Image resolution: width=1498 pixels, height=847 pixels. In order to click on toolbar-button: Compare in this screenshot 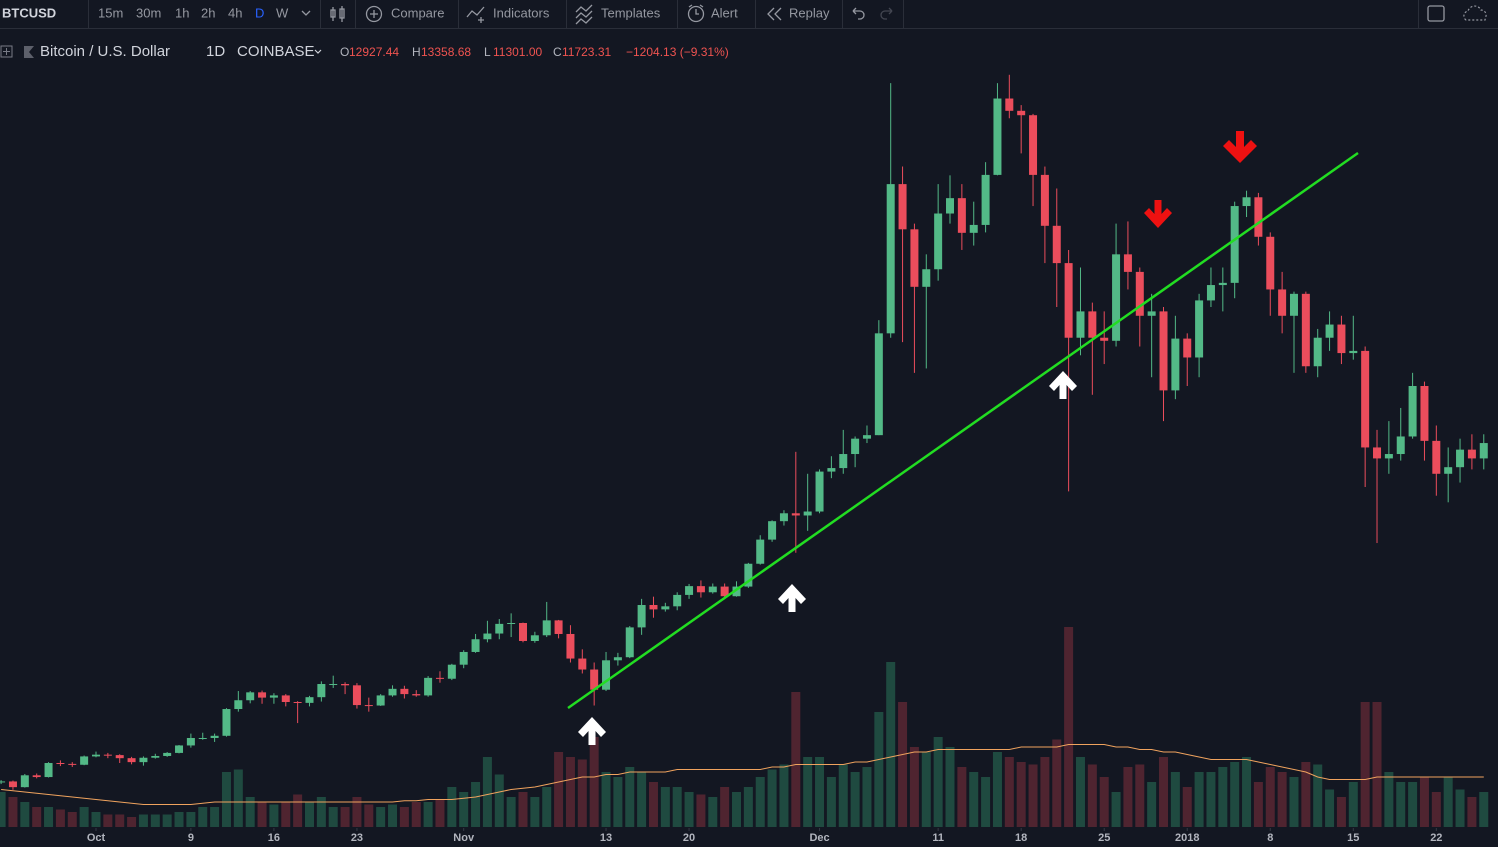, I will do `click(417, 12)`.